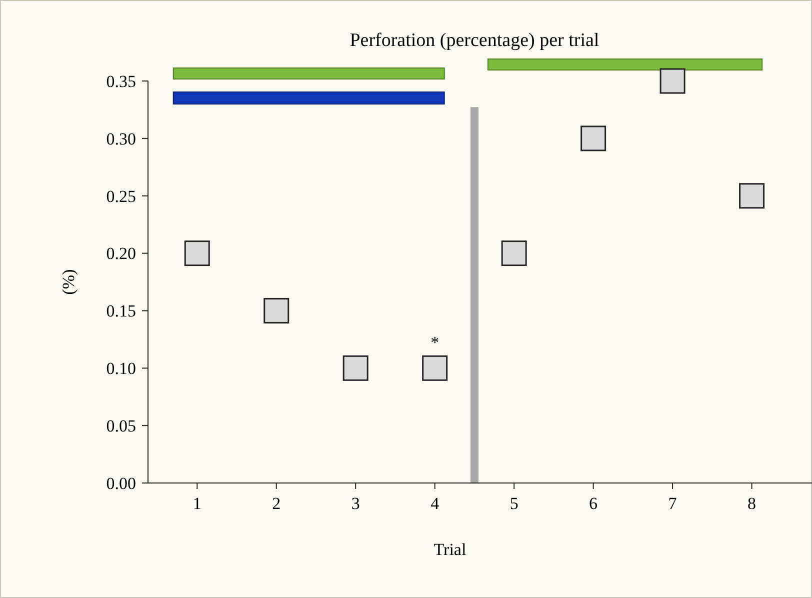 Image resolution: width=812 pixels, height=598 pixels. Describe the element at coordinates (355, 503) in the screenshot. I see `x-tick-label: 3` at that location.